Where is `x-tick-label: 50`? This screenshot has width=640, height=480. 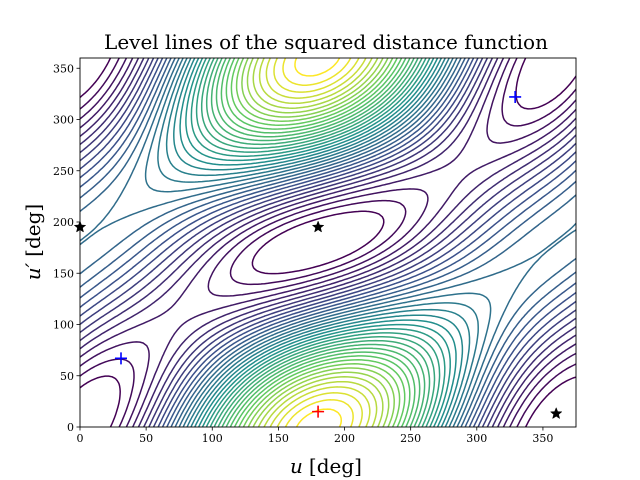 x-tick-label: 50 is located at coordinates (146, 438).